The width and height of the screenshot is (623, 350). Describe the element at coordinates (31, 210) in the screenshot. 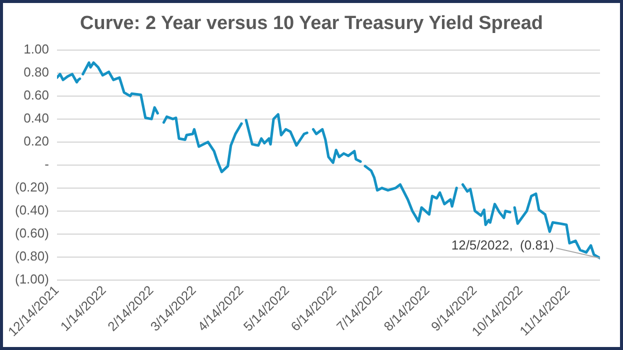

I see `y-tick-label: (0.40)` at that location.